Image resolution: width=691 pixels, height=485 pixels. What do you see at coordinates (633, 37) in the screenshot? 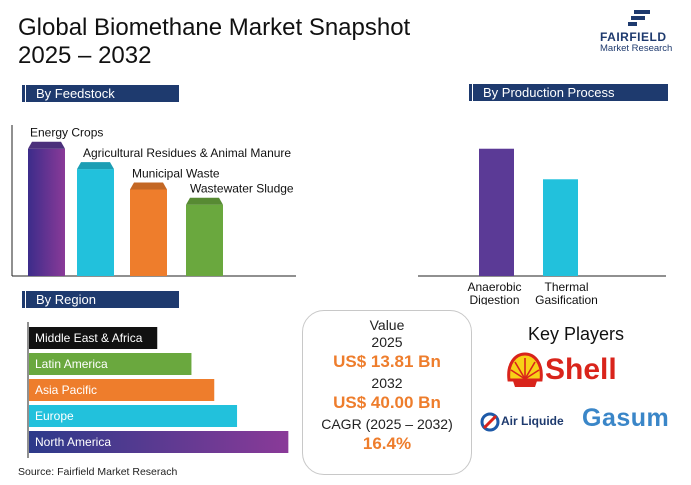
I see `logo-name: FAIRFIELD` at bounding box center [633, 37].